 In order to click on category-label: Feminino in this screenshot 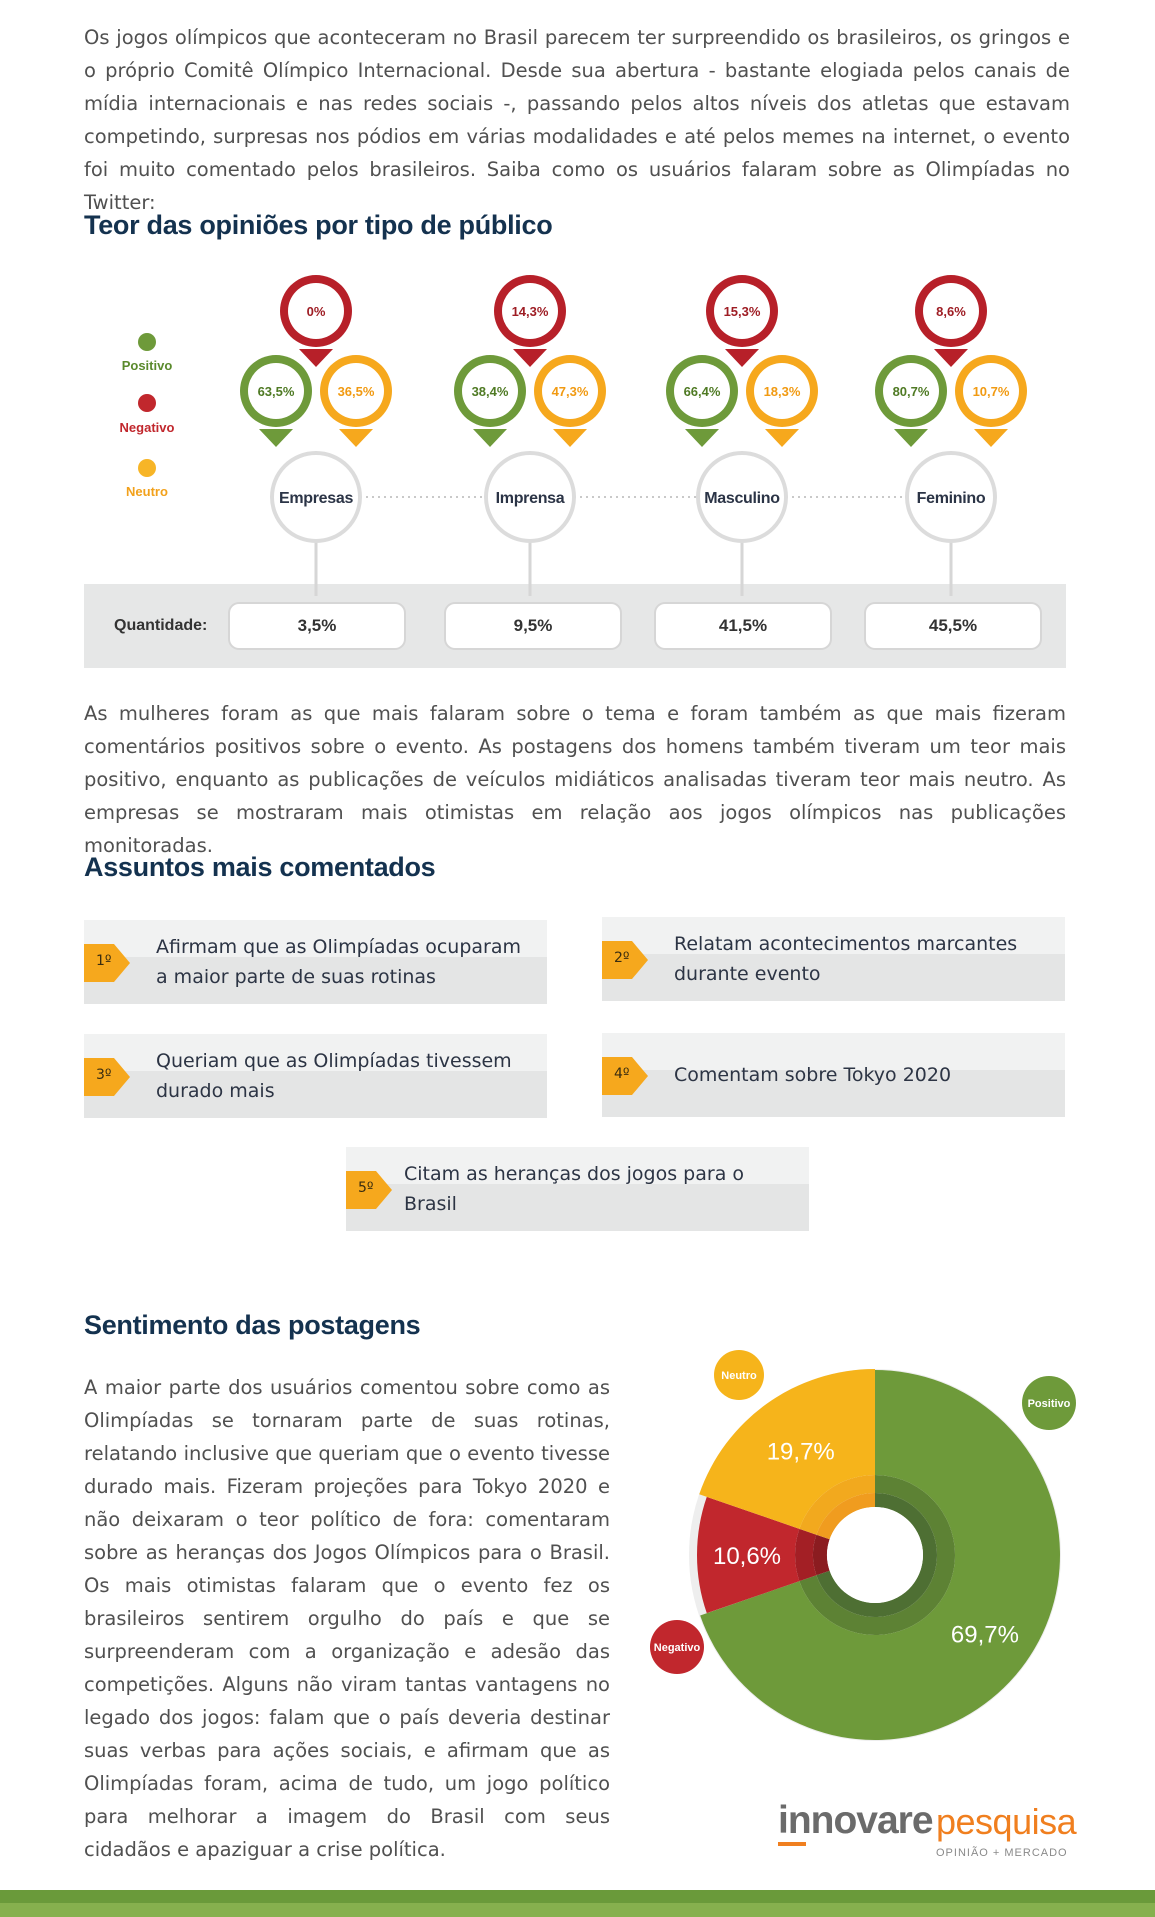, I will do `click(951, 498)`.